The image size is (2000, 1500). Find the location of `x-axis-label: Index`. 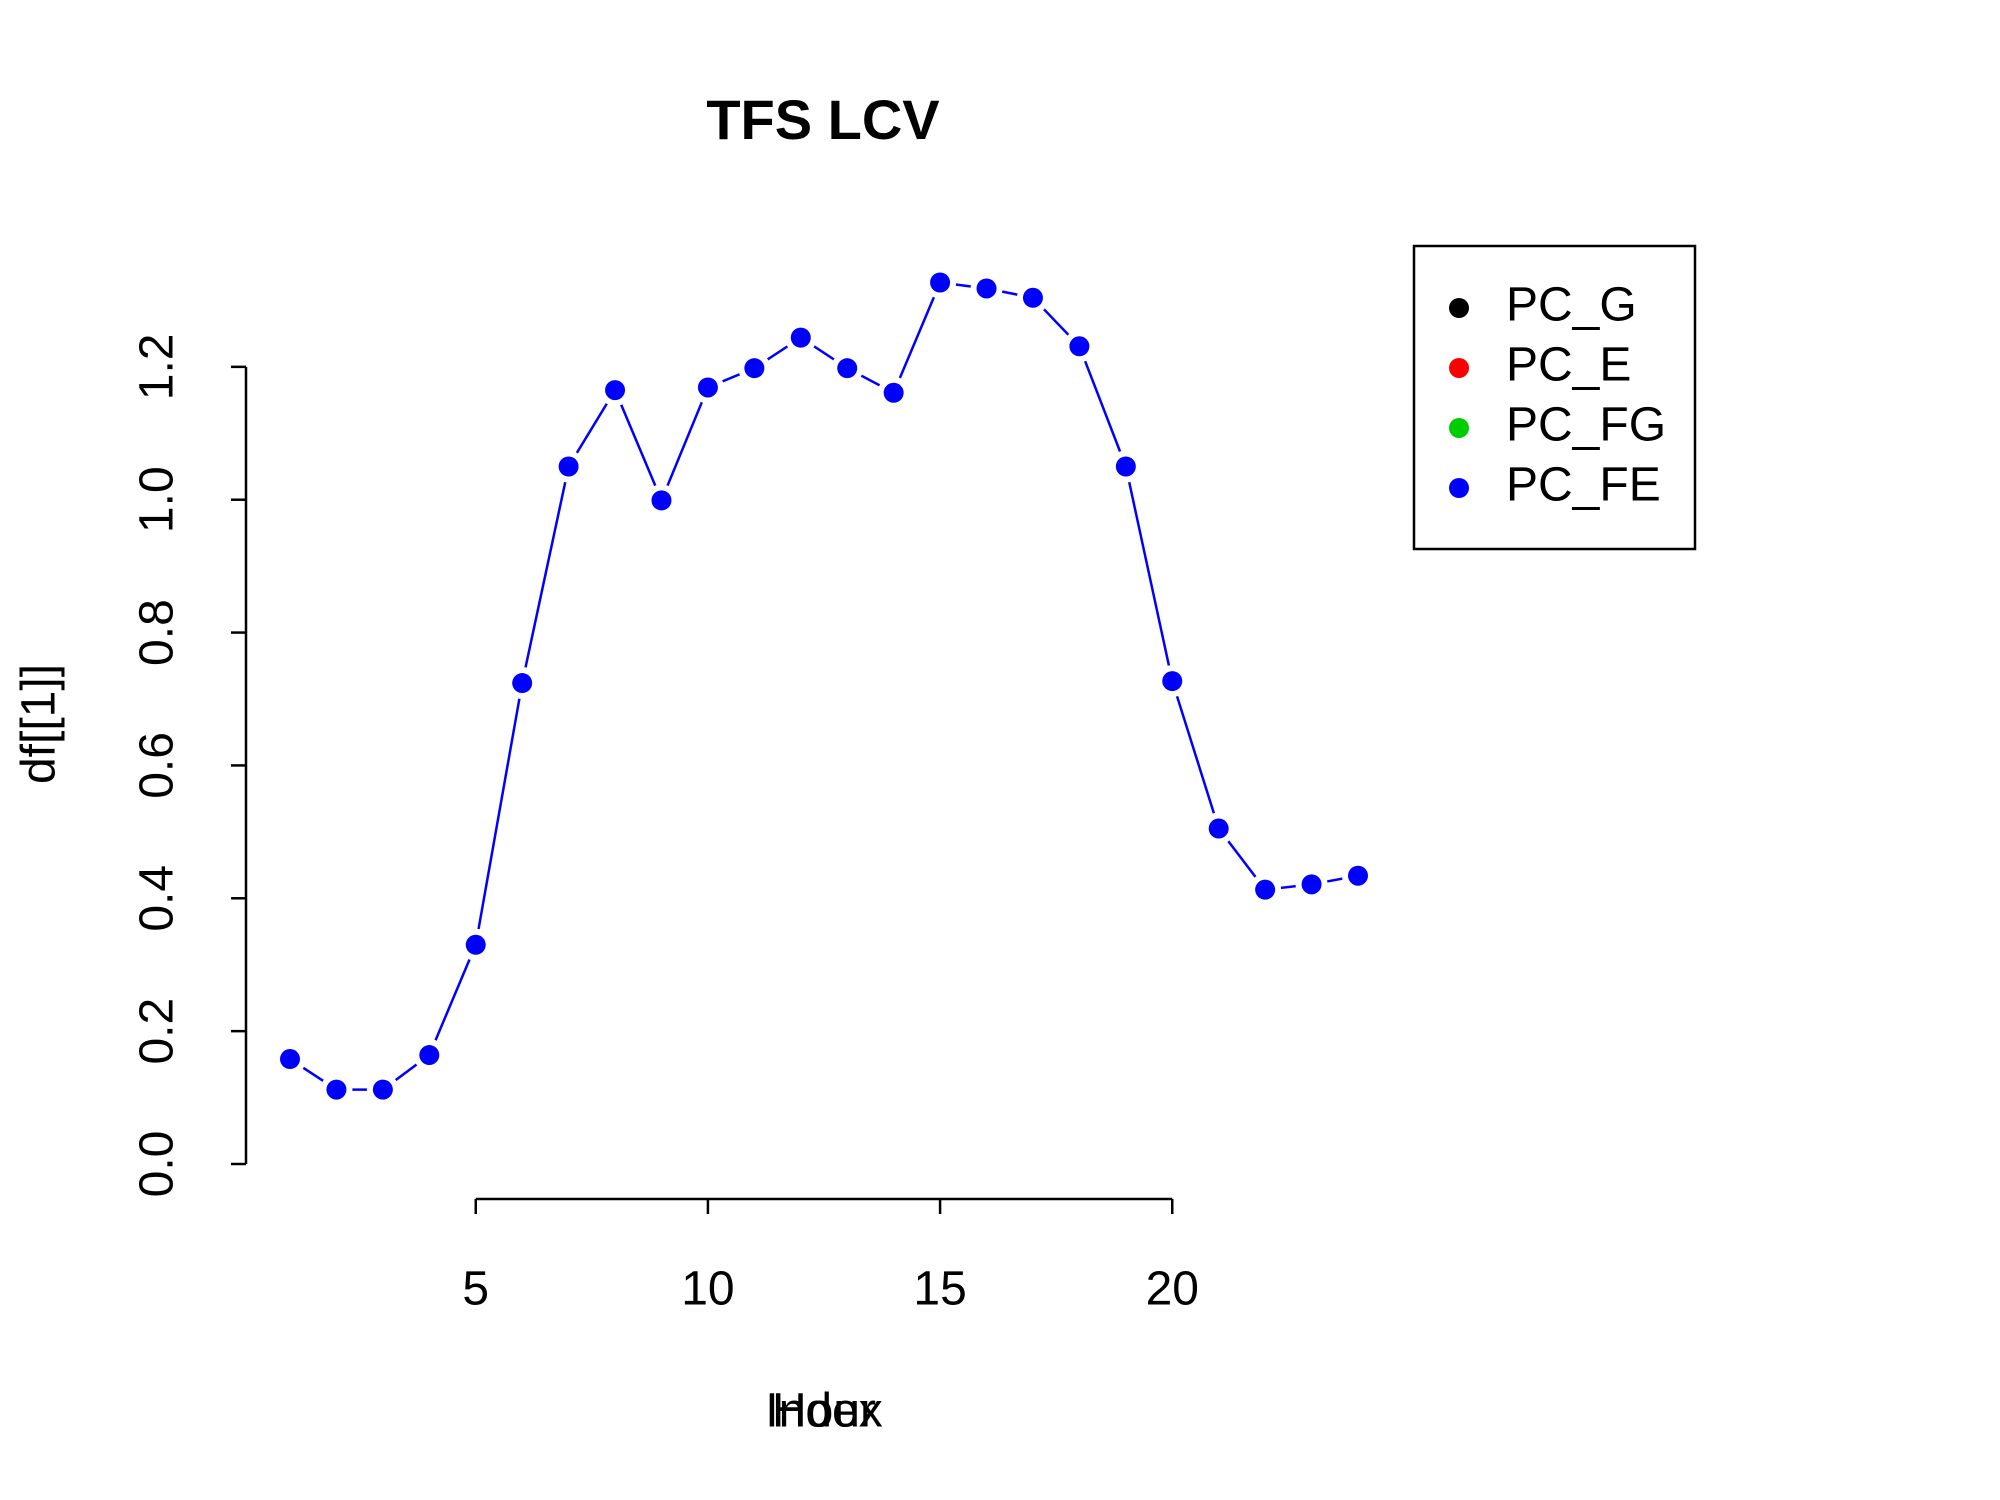

x-axis-label: Index is located at coordinates (823, 1411).